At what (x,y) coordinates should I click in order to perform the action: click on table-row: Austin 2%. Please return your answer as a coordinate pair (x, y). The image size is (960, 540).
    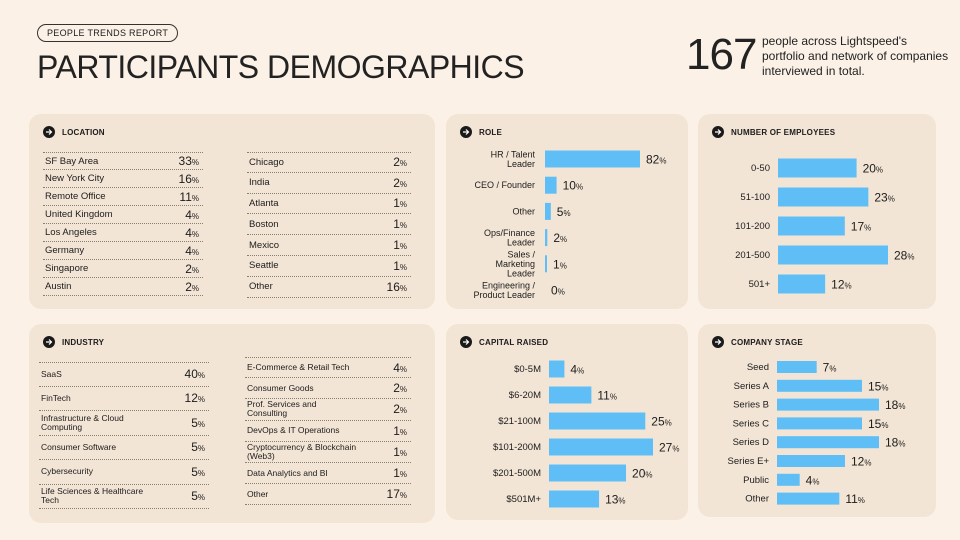
    Looking at the image, I should click on (123, 287).